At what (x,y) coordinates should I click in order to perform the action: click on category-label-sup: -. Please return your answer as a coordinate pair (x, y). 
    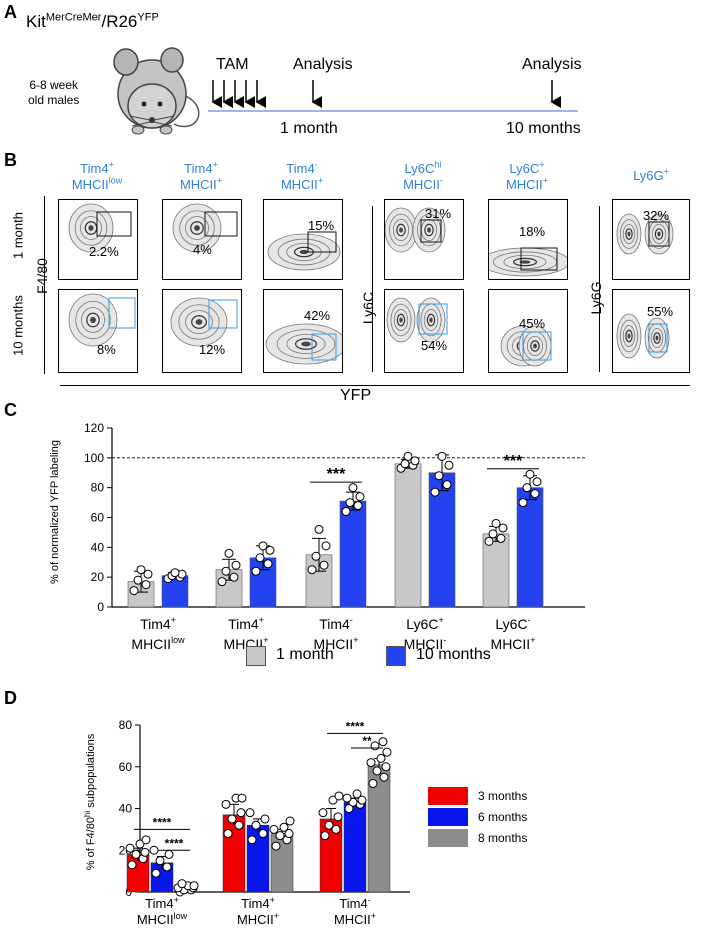
    Looking at the image, I should click on (529, 620).